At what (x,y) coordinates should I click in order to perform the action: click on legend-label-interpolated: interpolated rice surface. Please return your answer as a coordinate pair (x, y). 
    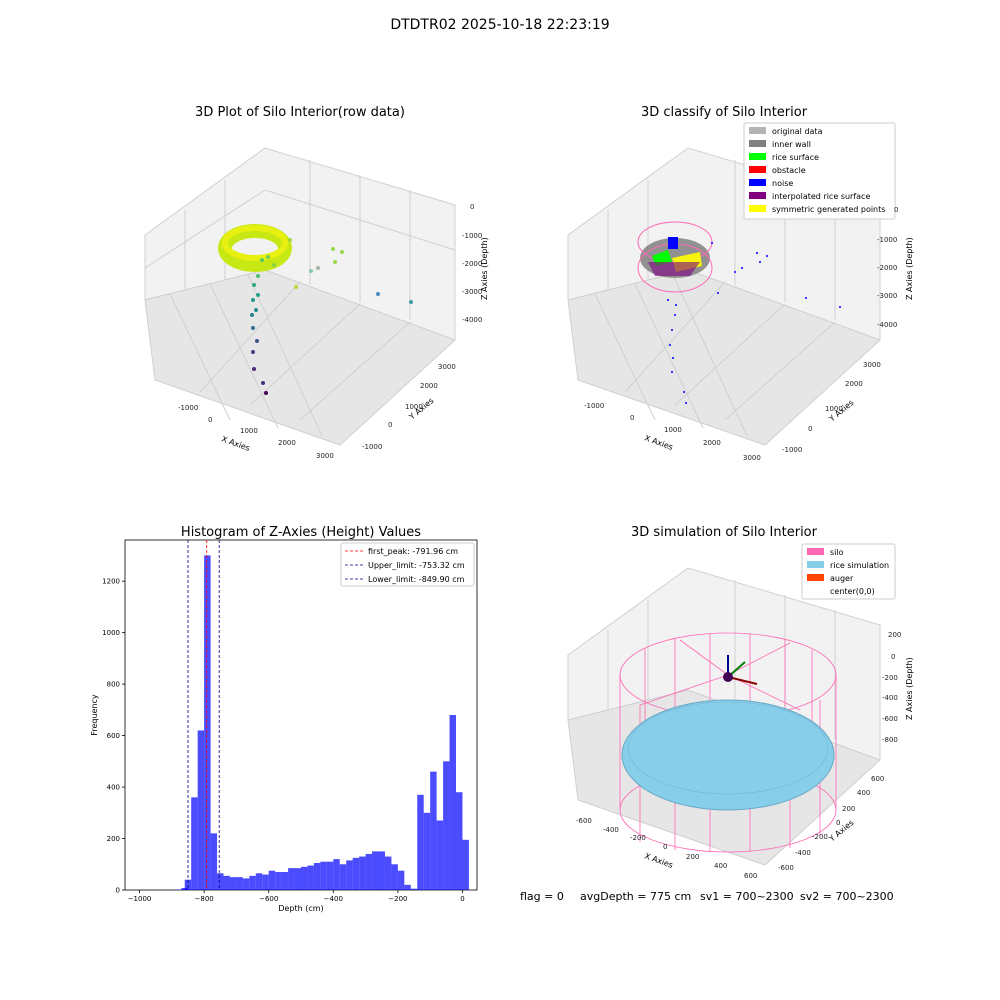
    Looking at the image, I should click on (821, 196).